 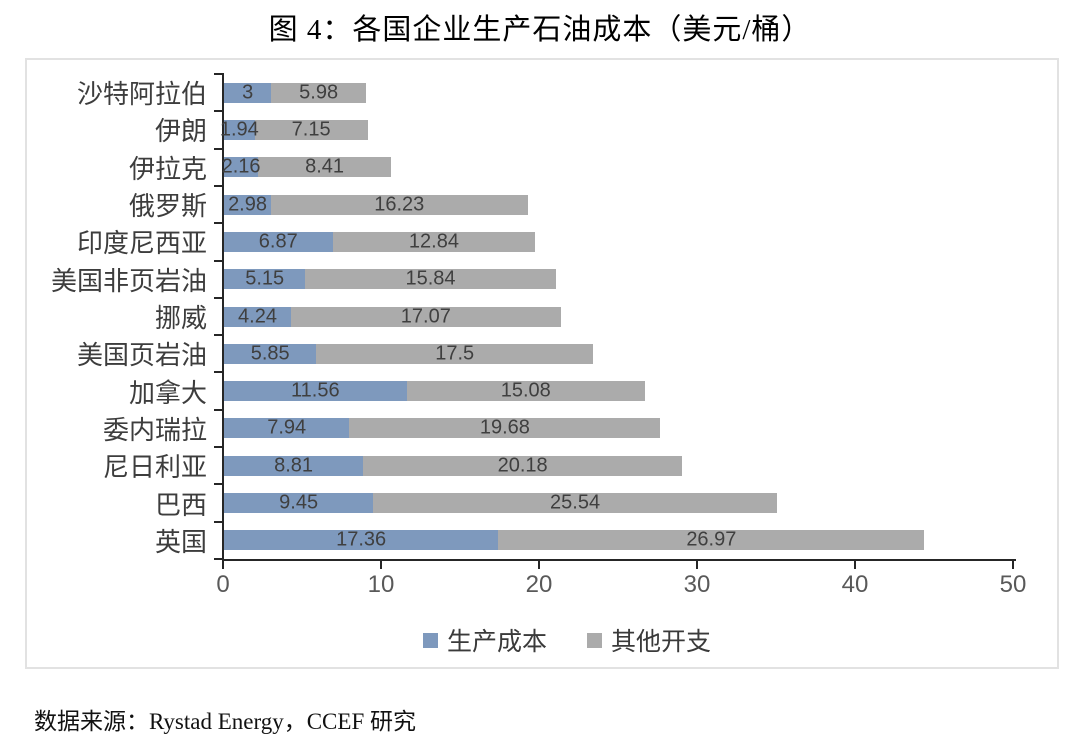 I want to click on bar-value-label: 26.97, so click(x=711, y=539).